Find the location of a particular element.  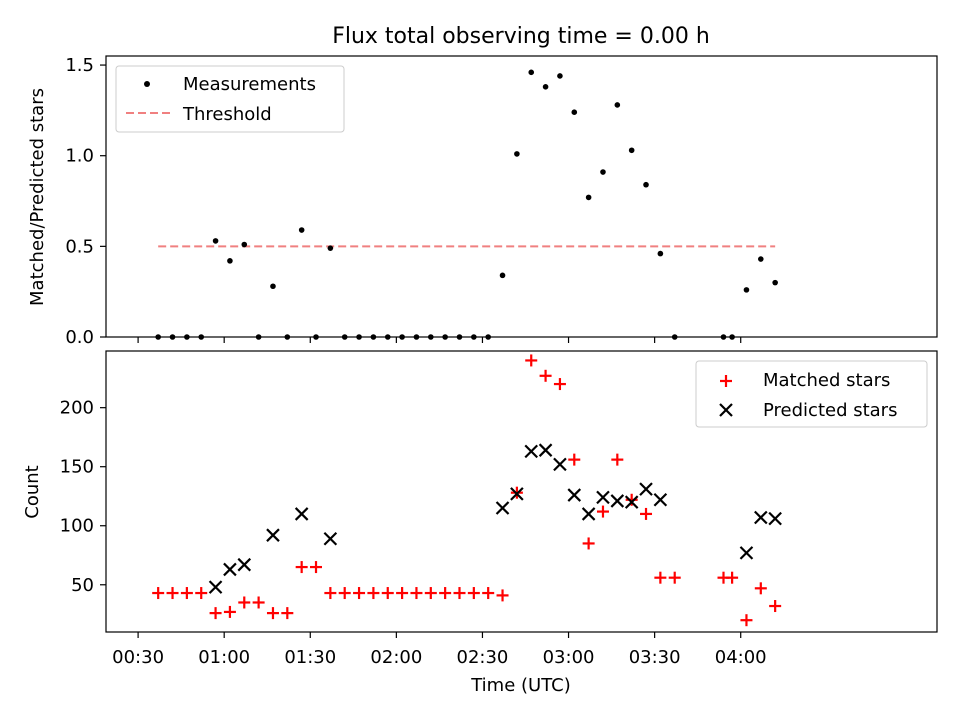

bottom-x-tick-label: 00:30 is located at coordinates (138, 657).